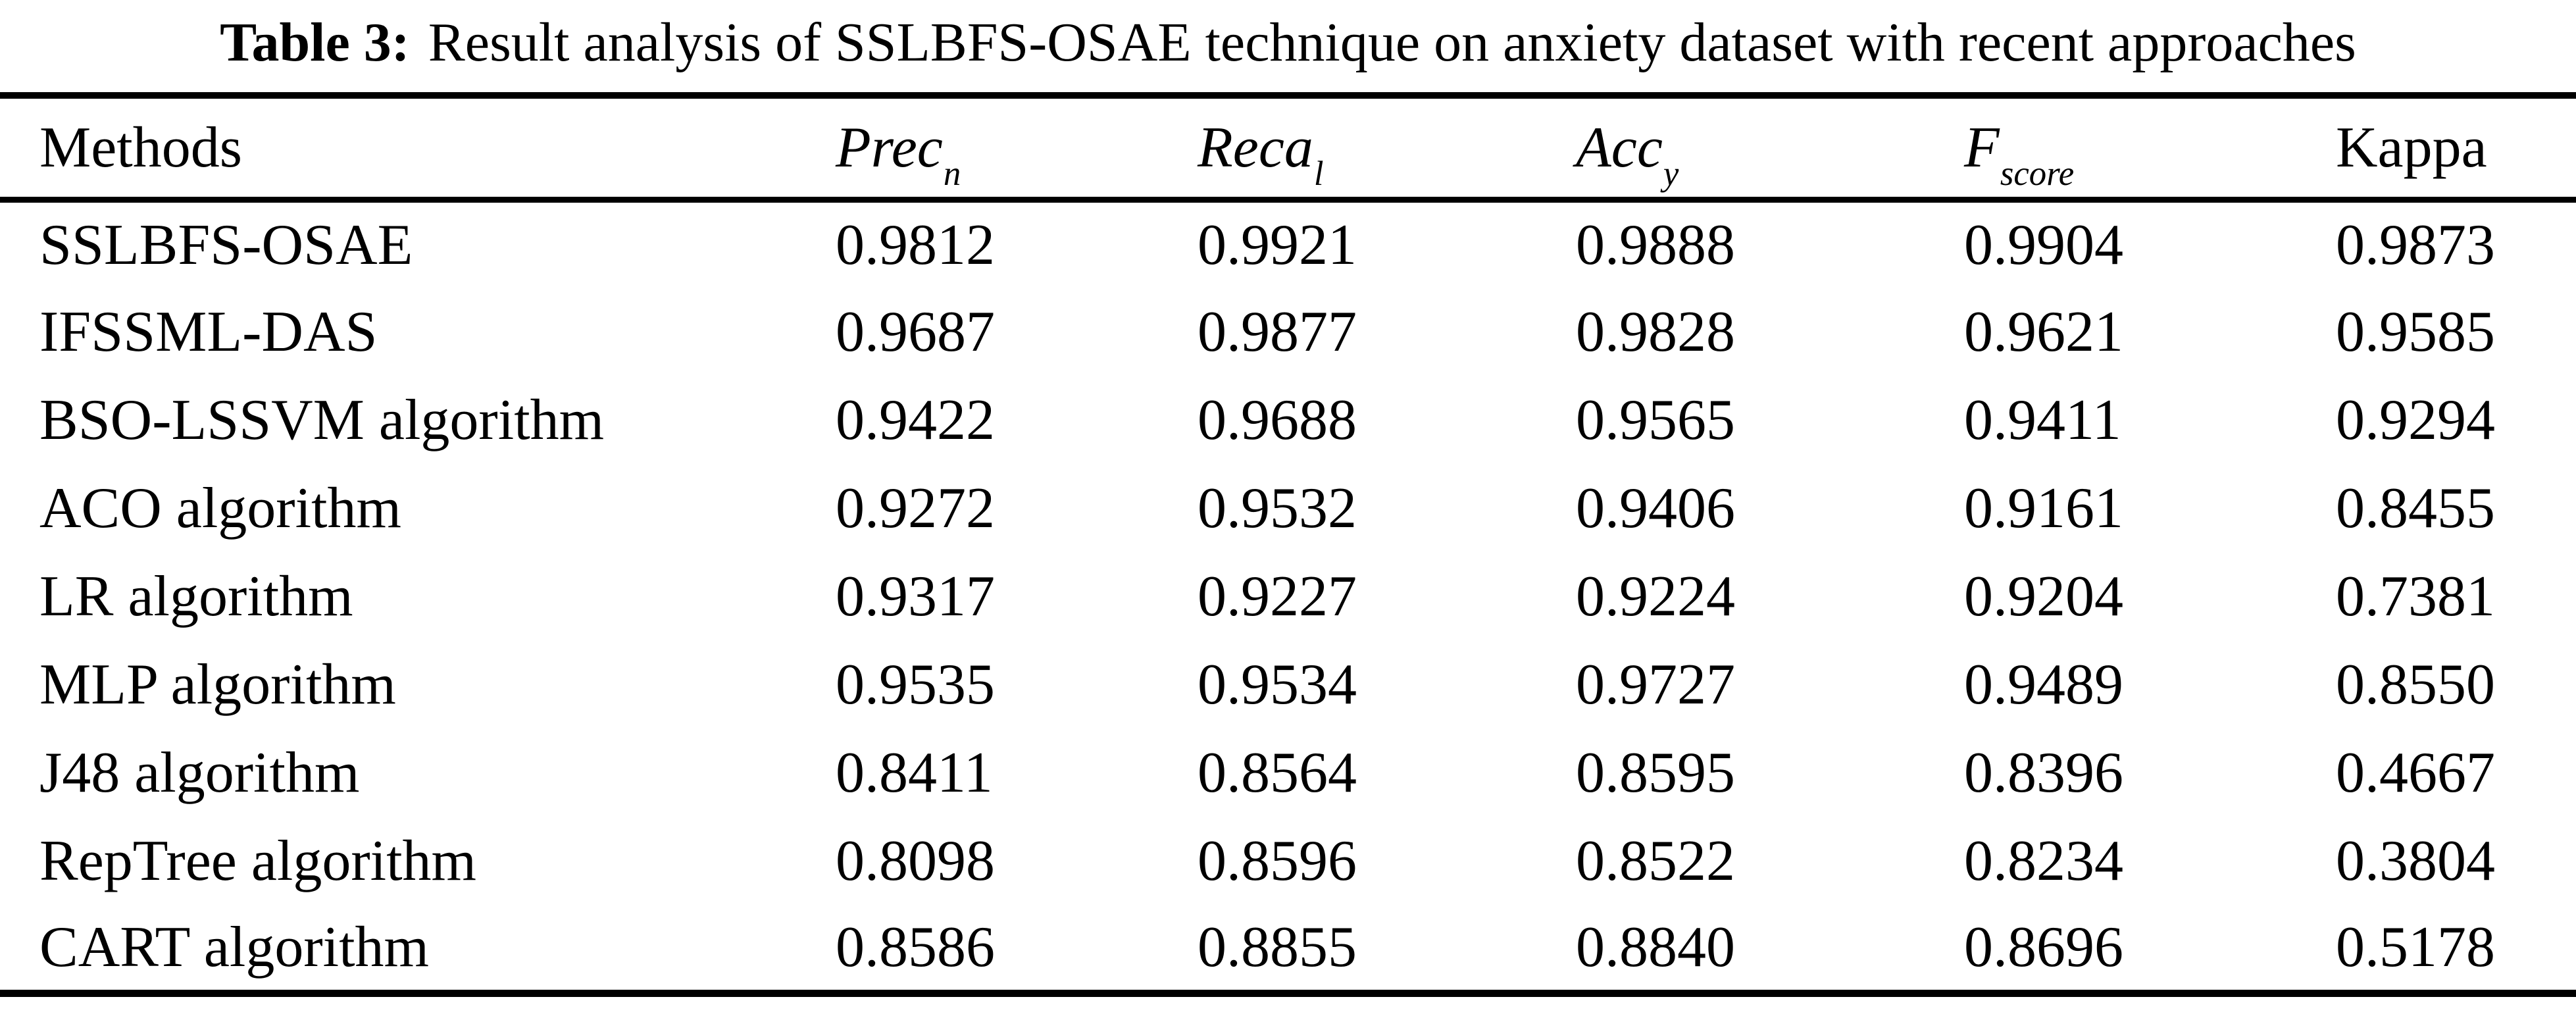 Image resolution: width=2576 pixels, height=1020 pixels. What do you see at coordinates (1277, 861) in the screenshot?
I see `value-cell: 0.8596` at bounding box center [1277, 861].